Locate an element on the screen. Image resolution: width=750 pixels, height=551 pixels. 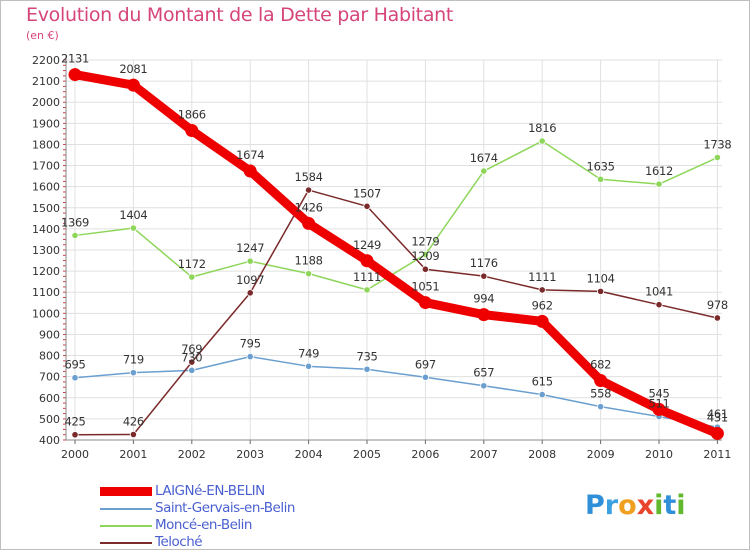
data-label: 1172 is located at coordinates (192, 264).